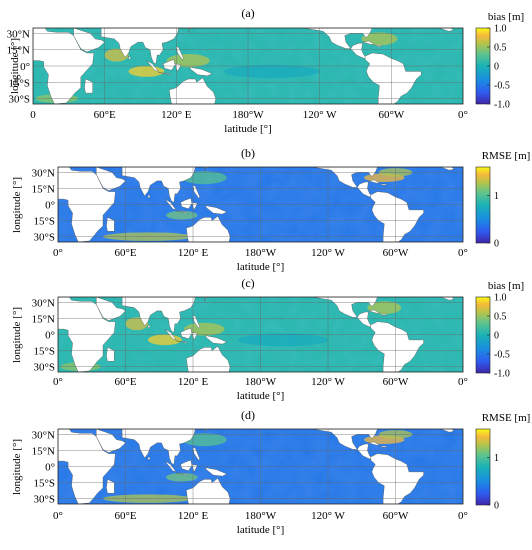 The height and width of the screenshot is (550, 532). I want to click on colorbar-tick-label: 1, so click(496, 458).